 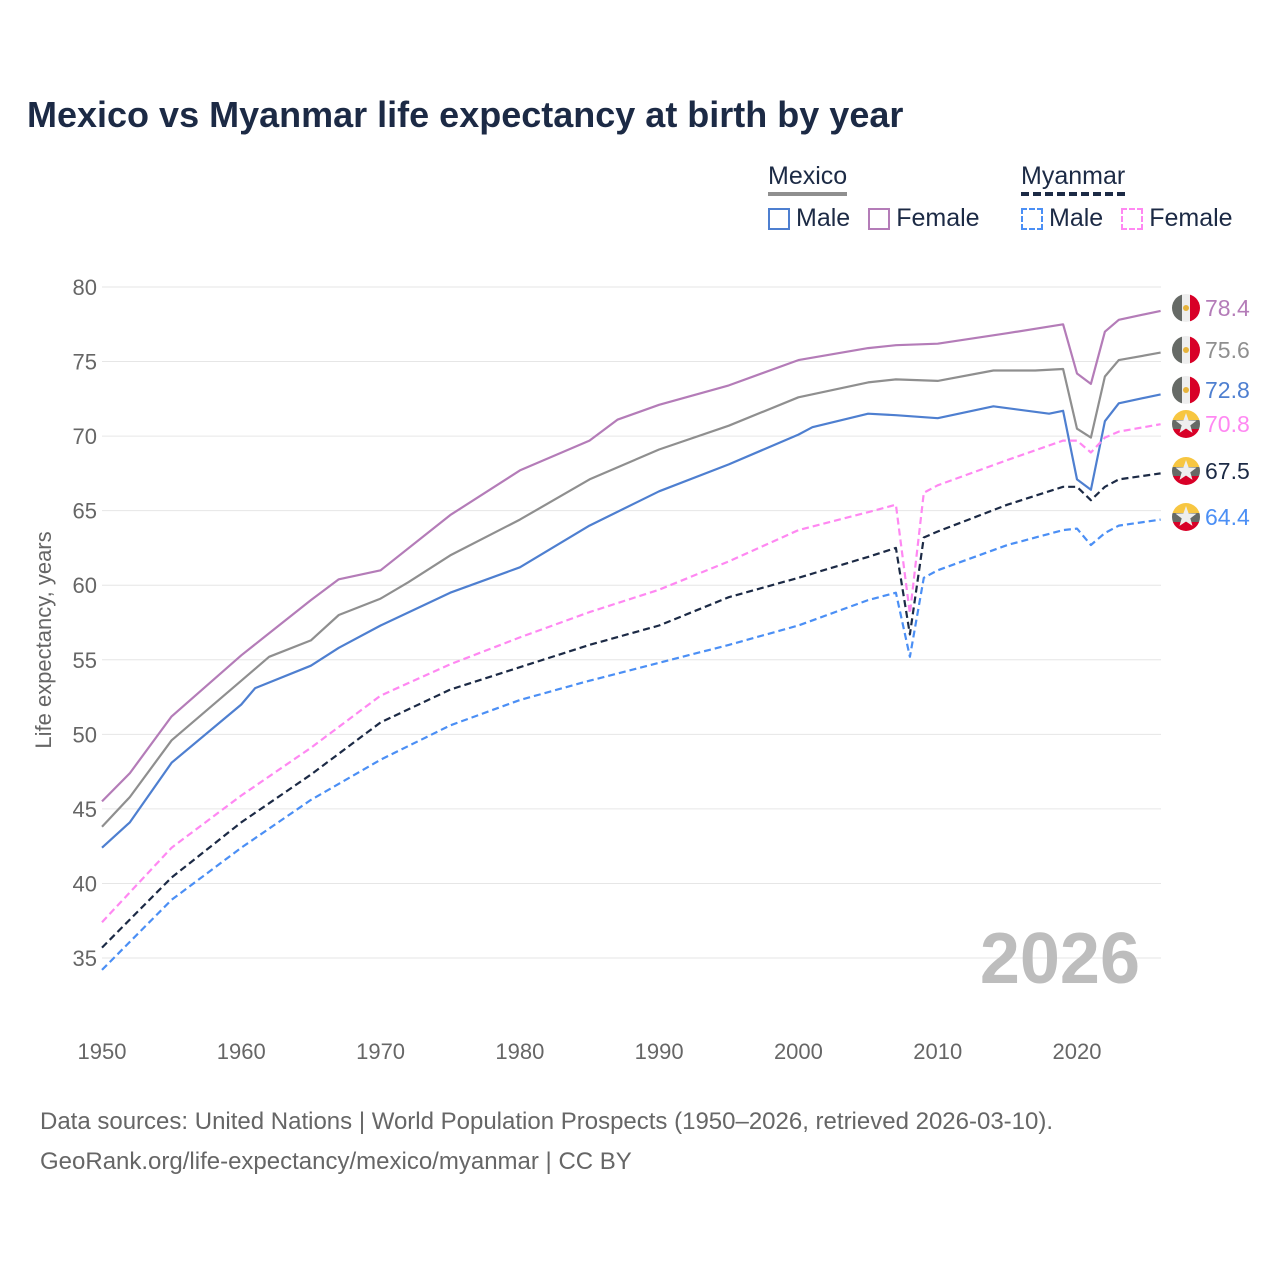 I want to click on y-tick-label: 60, so click(x=85, y=585).